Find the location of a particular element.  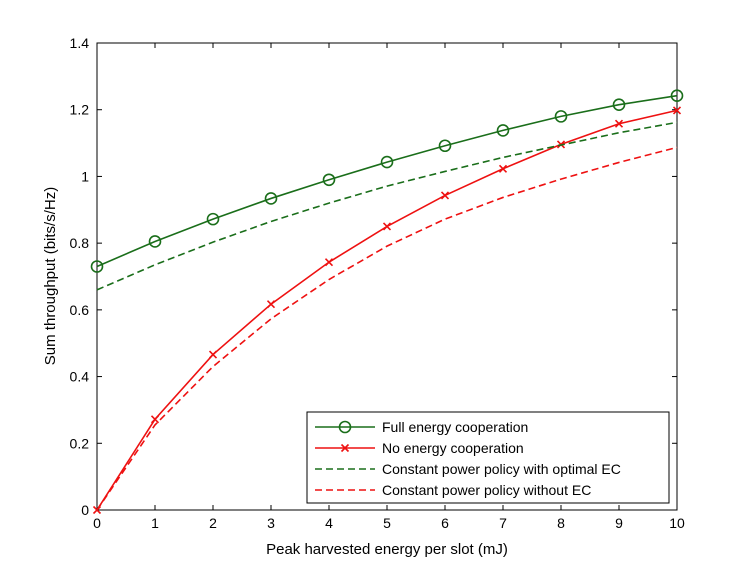

x-tick-label: 6 is located at coordinates (445, 523).